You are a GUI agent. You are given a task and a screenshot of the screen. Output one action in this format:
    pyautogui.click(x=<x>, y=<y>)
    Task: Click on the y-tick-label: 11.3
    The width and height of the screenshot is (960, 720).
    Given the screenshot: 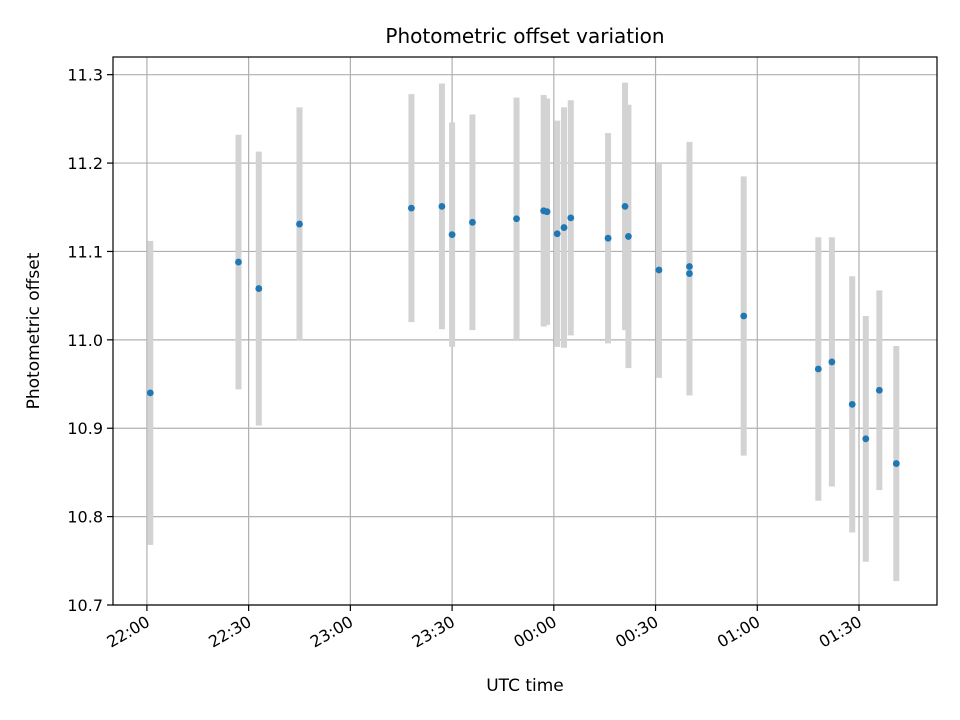 What is the action you would take?
    pyautogui.click(x=85, y=75)
    